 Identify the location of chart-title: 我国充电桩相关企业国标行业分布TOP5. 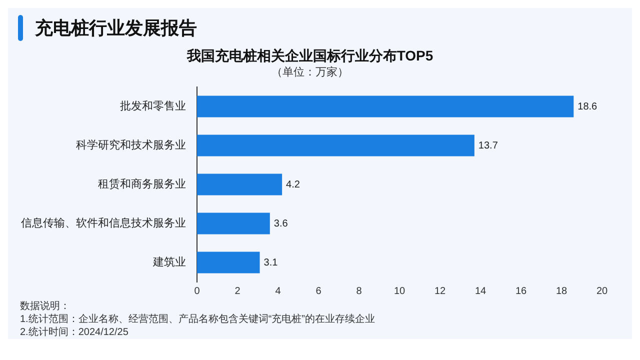
(310, 55).